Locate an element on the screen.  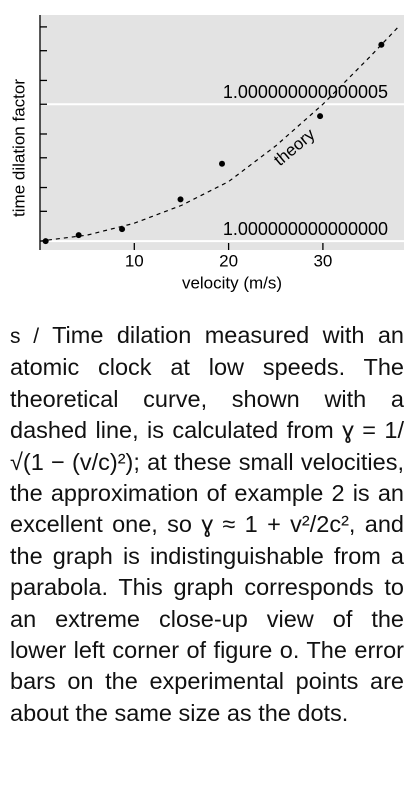
x-tick-label: 30 is located at coordinates (322, 260).